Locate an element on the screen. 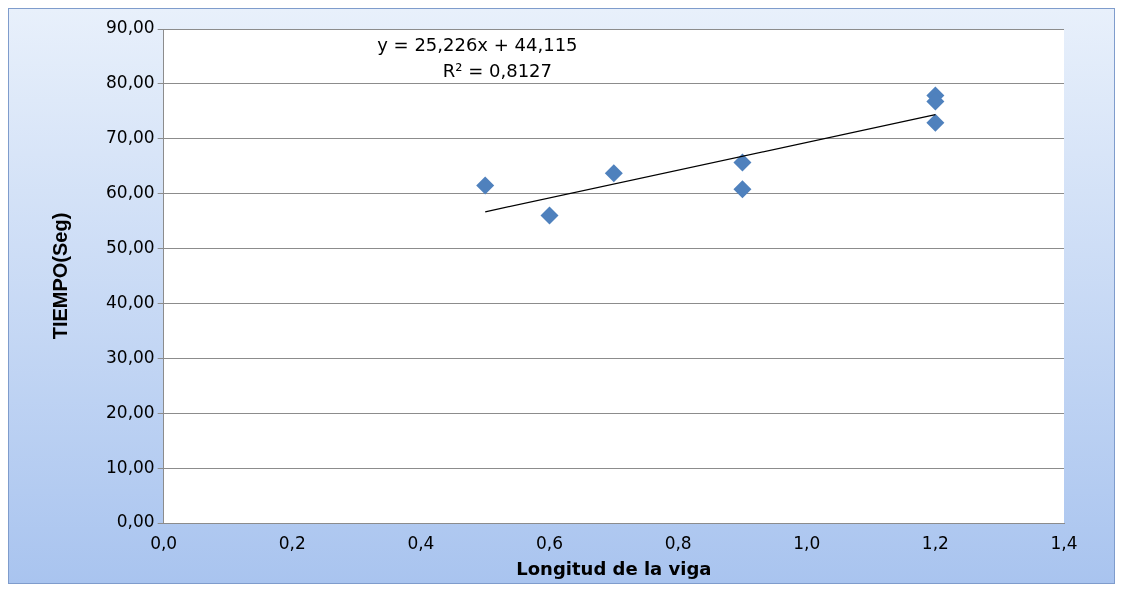  x-axis-title: Longitud de la viga is located at coordinates (614, 568).